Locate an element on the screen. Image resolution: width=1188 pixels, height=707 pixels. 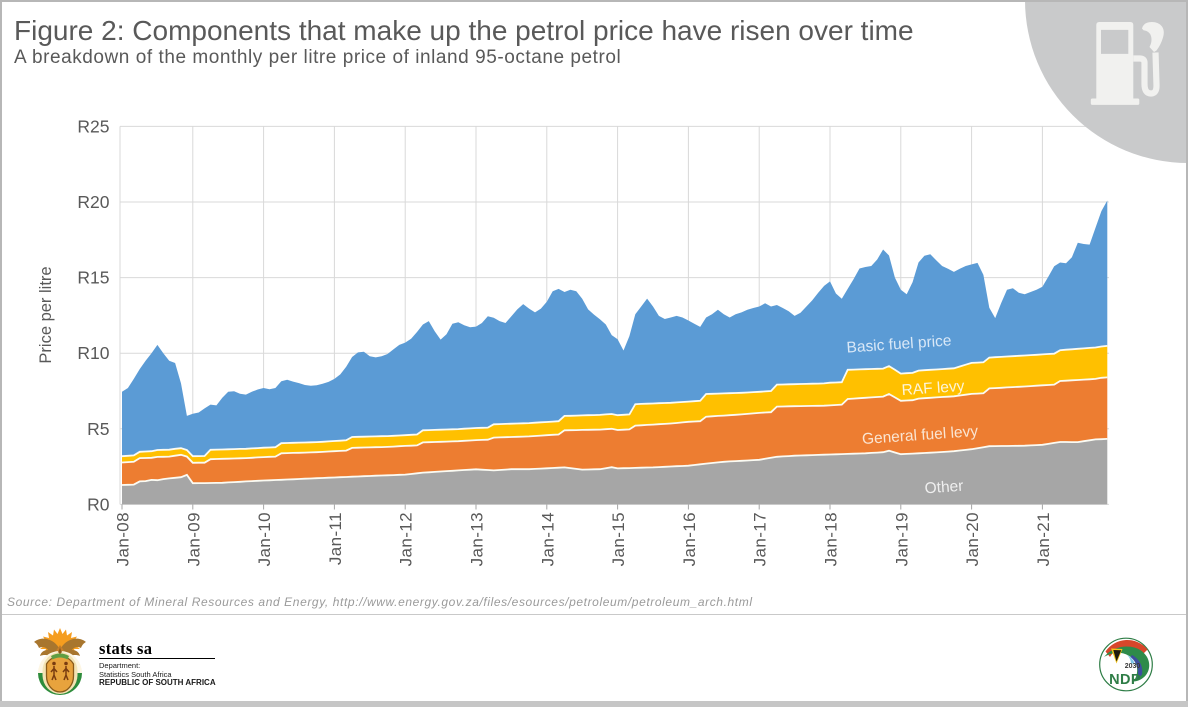
svg-text: Jan-17 is located at coordinates (760, 539).